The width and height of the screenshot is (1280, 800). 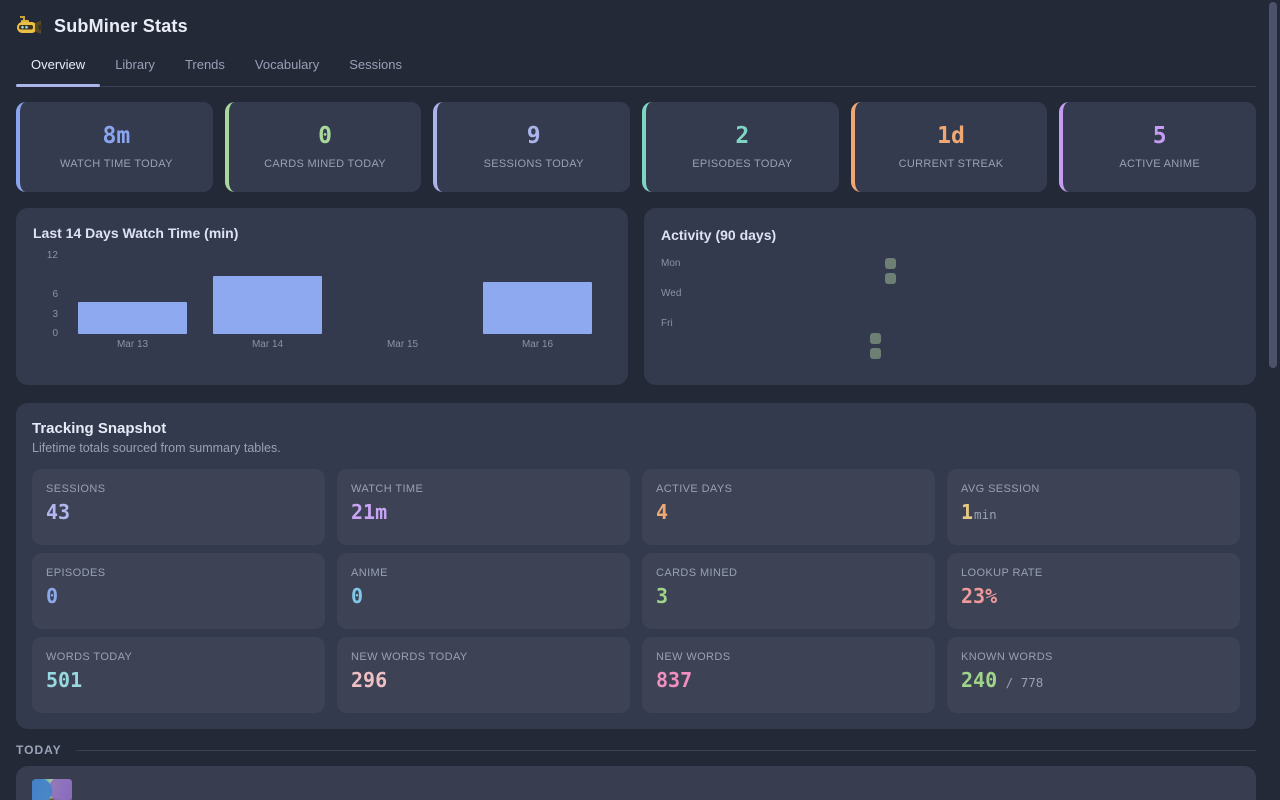 I want to click on stat-label: CURRENT STREAK, so click(x=951, y=163).